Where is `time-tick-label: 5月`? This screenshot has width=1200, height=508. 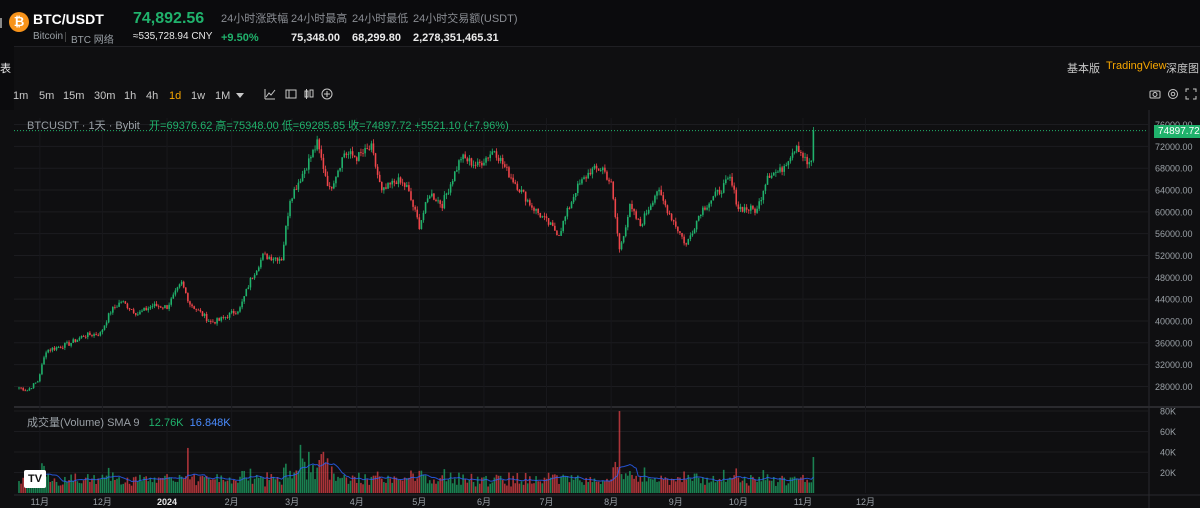
time-tick-label: 5月 is located at coordinates (419, 502).